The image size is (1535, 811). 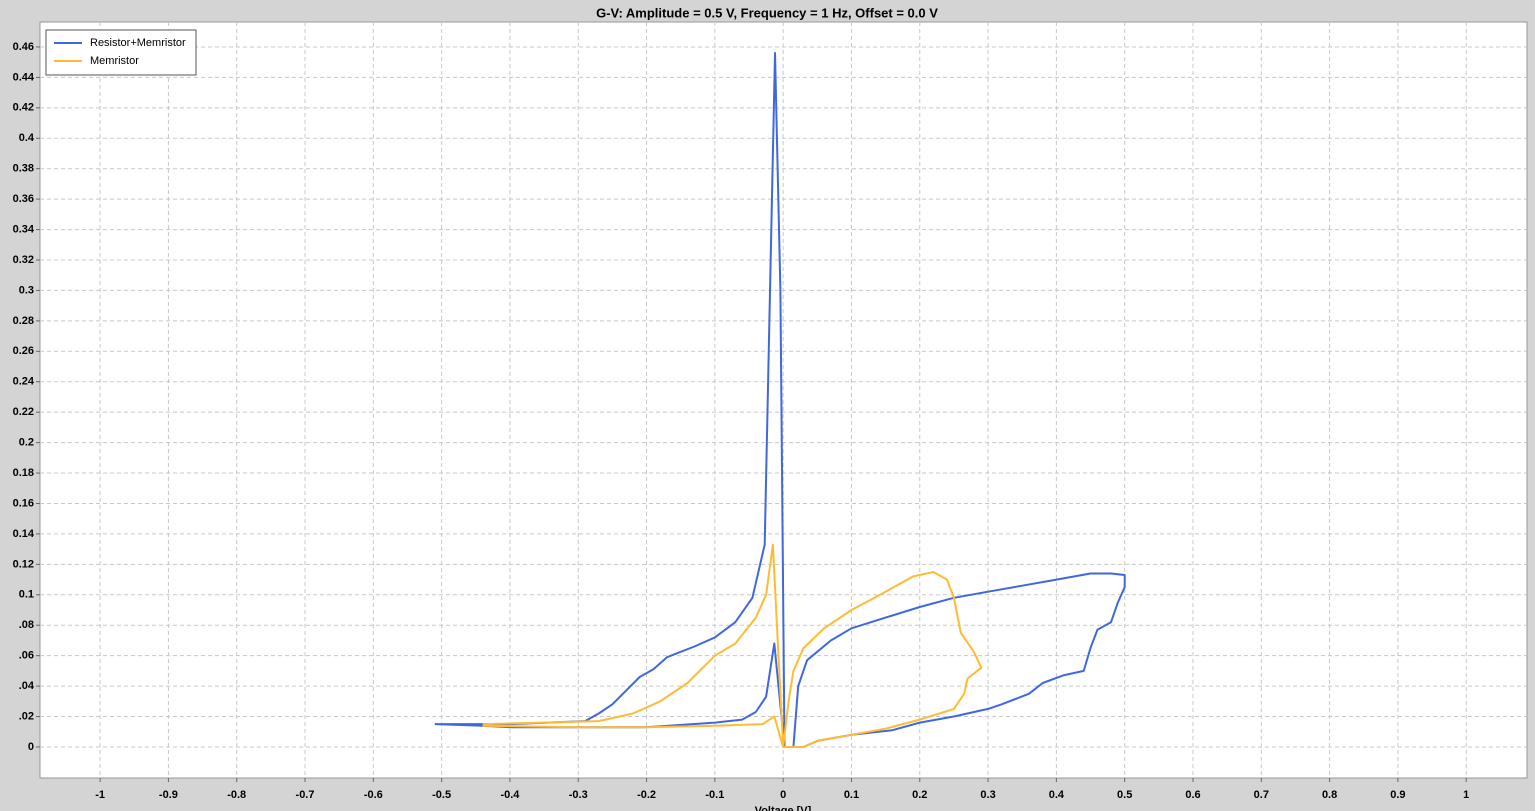 I want to click on x-tick-label: 0.4, so click(x=1057, y=795).